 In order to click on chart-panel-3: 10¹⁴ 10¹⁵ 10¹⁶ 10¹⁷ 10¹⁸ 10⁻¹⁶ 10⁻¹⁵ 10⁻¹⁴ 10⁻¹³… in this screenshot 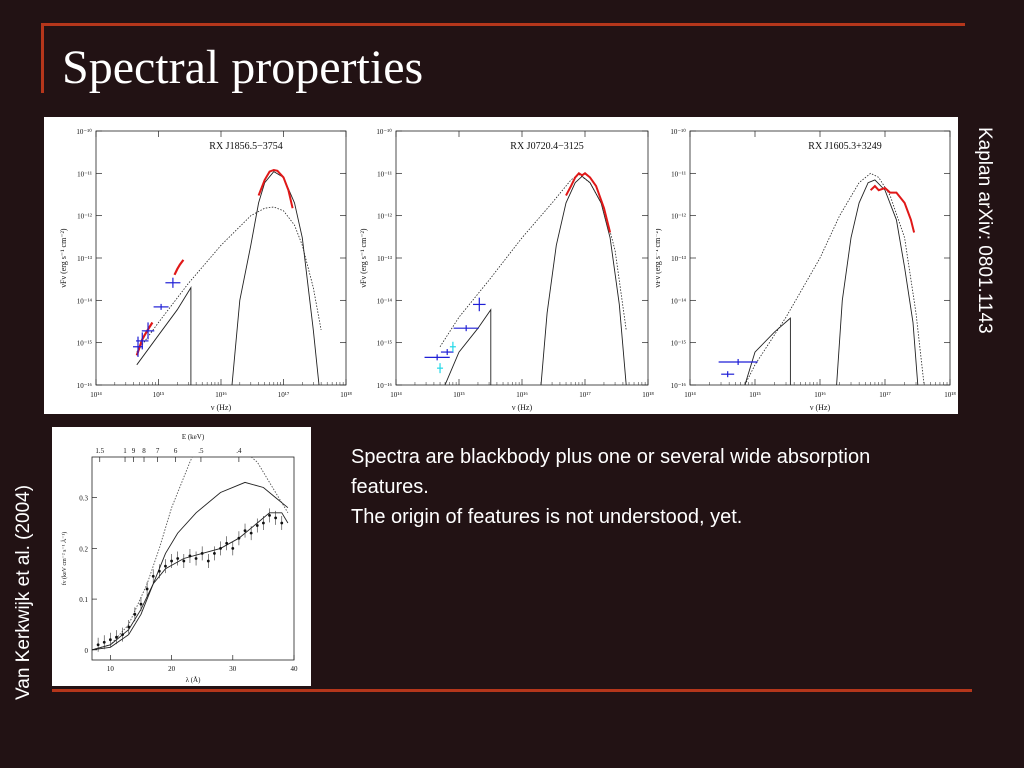, I will do `click(807, 265)`.